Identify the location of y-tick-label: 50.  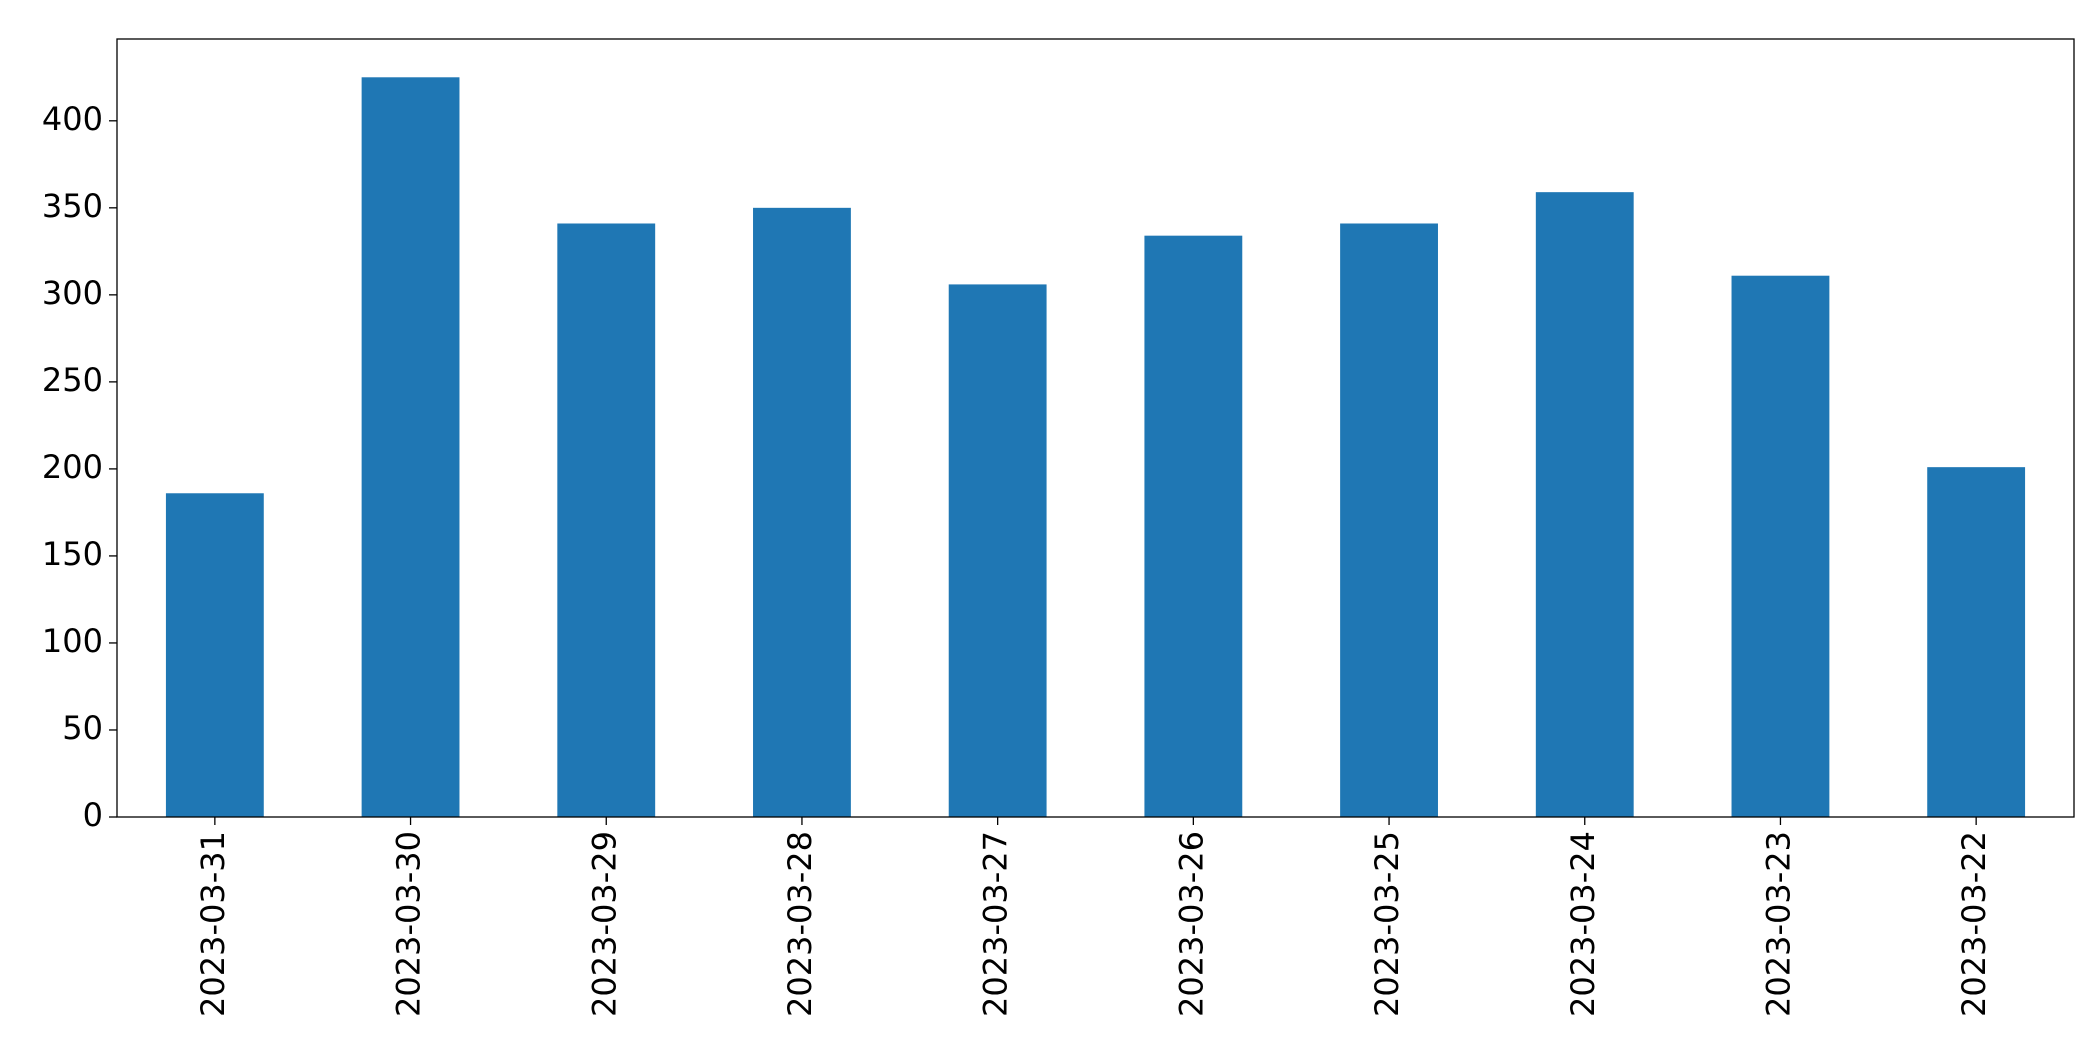
(82, 728).